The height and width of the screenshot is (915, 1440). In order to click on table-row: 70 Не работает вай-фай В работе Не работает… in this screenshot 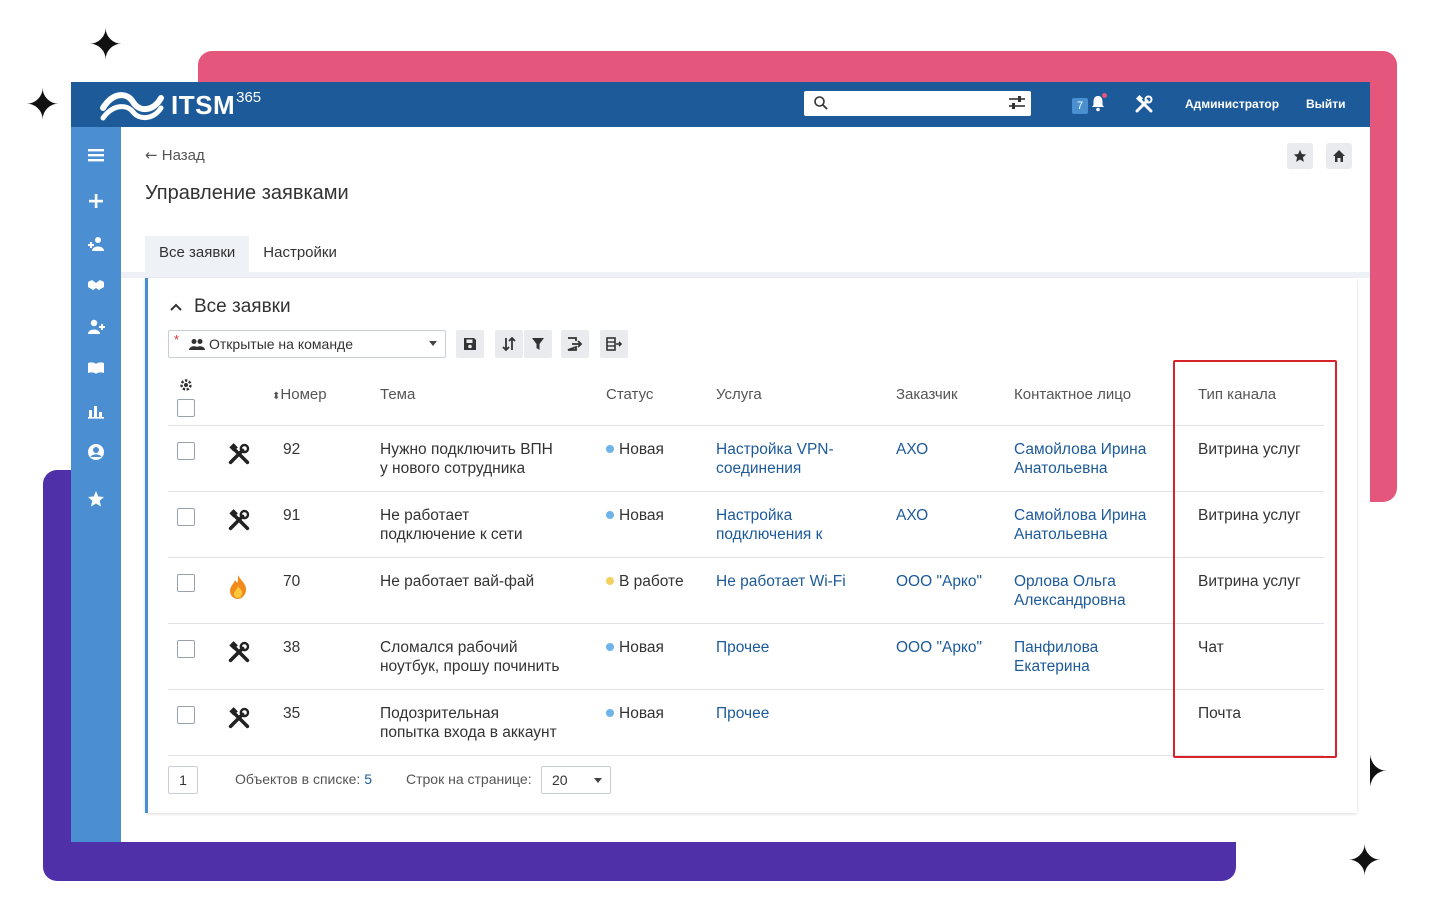, I will do `click(743, 591)`.